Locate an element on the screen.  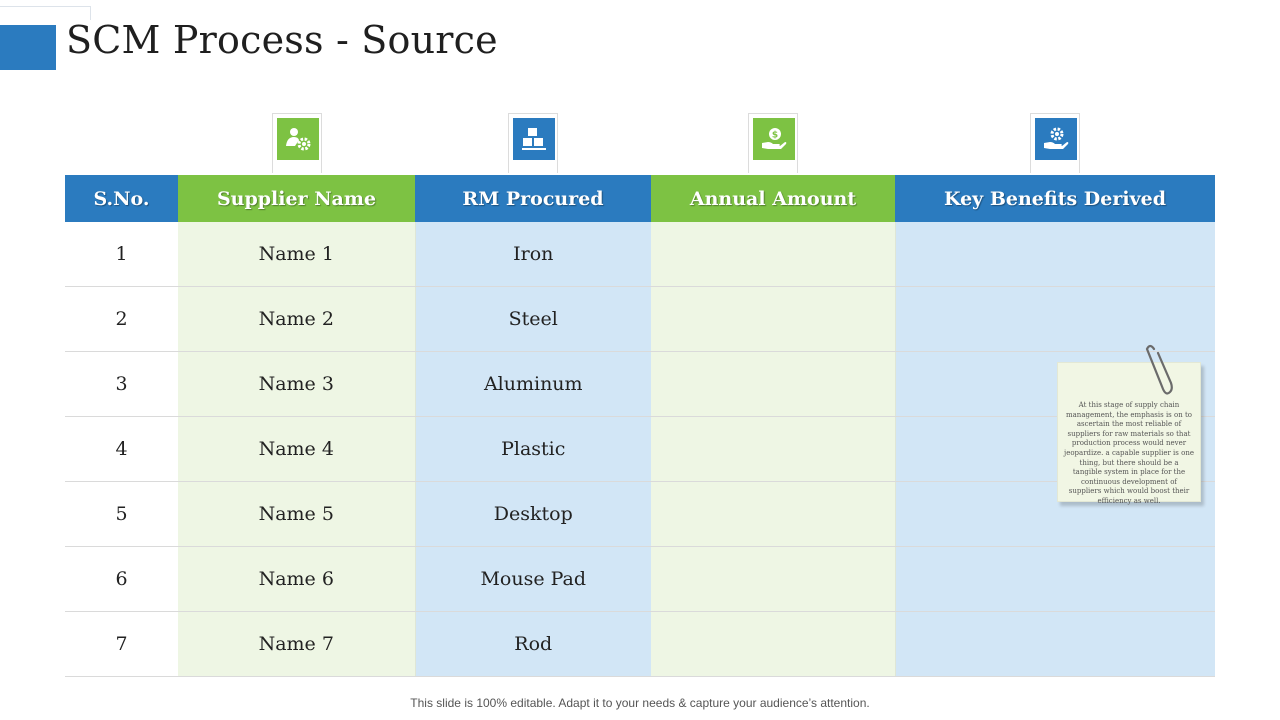
cell-rm-procured: Plastic is located at coordinates (533, 449).